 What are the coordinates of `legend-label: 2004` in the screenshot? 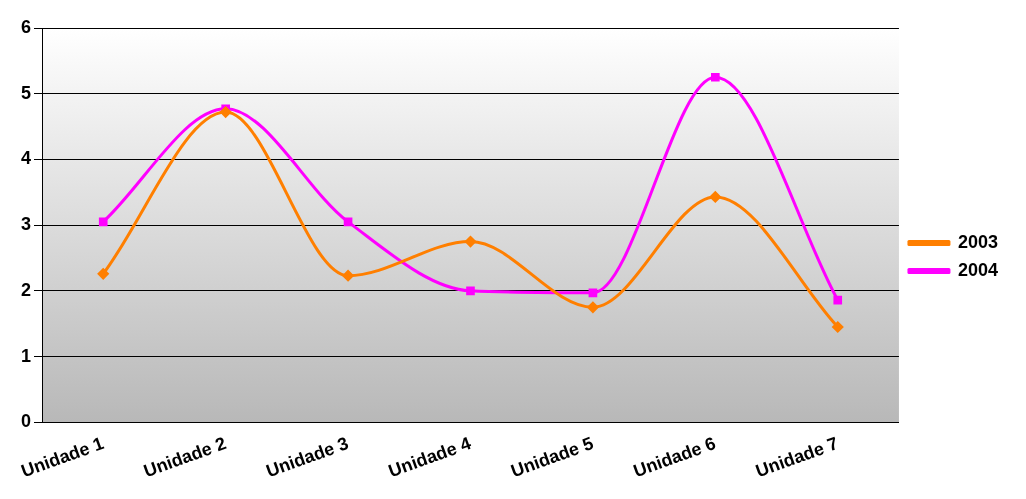 It's located at (977, 269).